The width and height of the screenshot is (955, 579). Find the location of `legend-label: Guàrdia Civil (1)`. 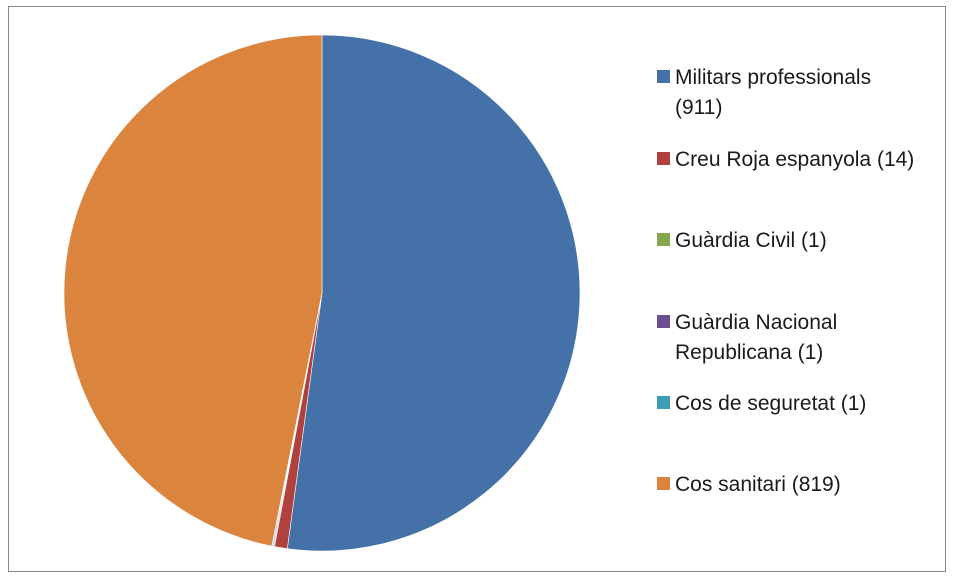

legend-label: Guàrdia Civil (1) is located at coordinates (751, 240).